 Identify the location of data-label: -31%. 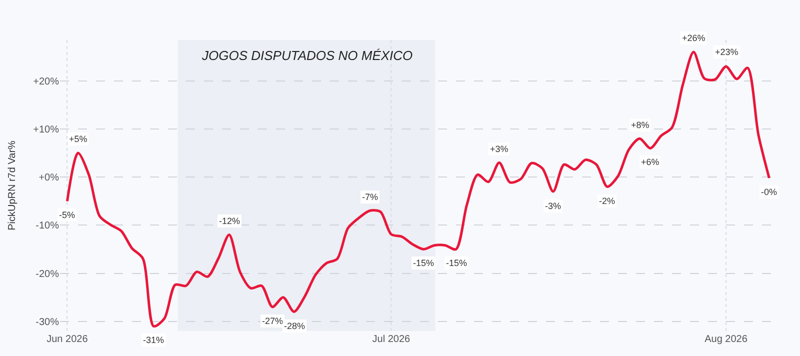
(153, 340).